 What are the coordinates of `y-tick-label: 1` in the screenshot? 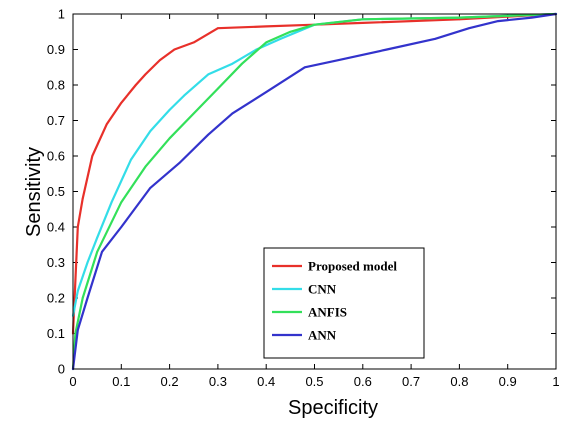 It's located at (61, 14).